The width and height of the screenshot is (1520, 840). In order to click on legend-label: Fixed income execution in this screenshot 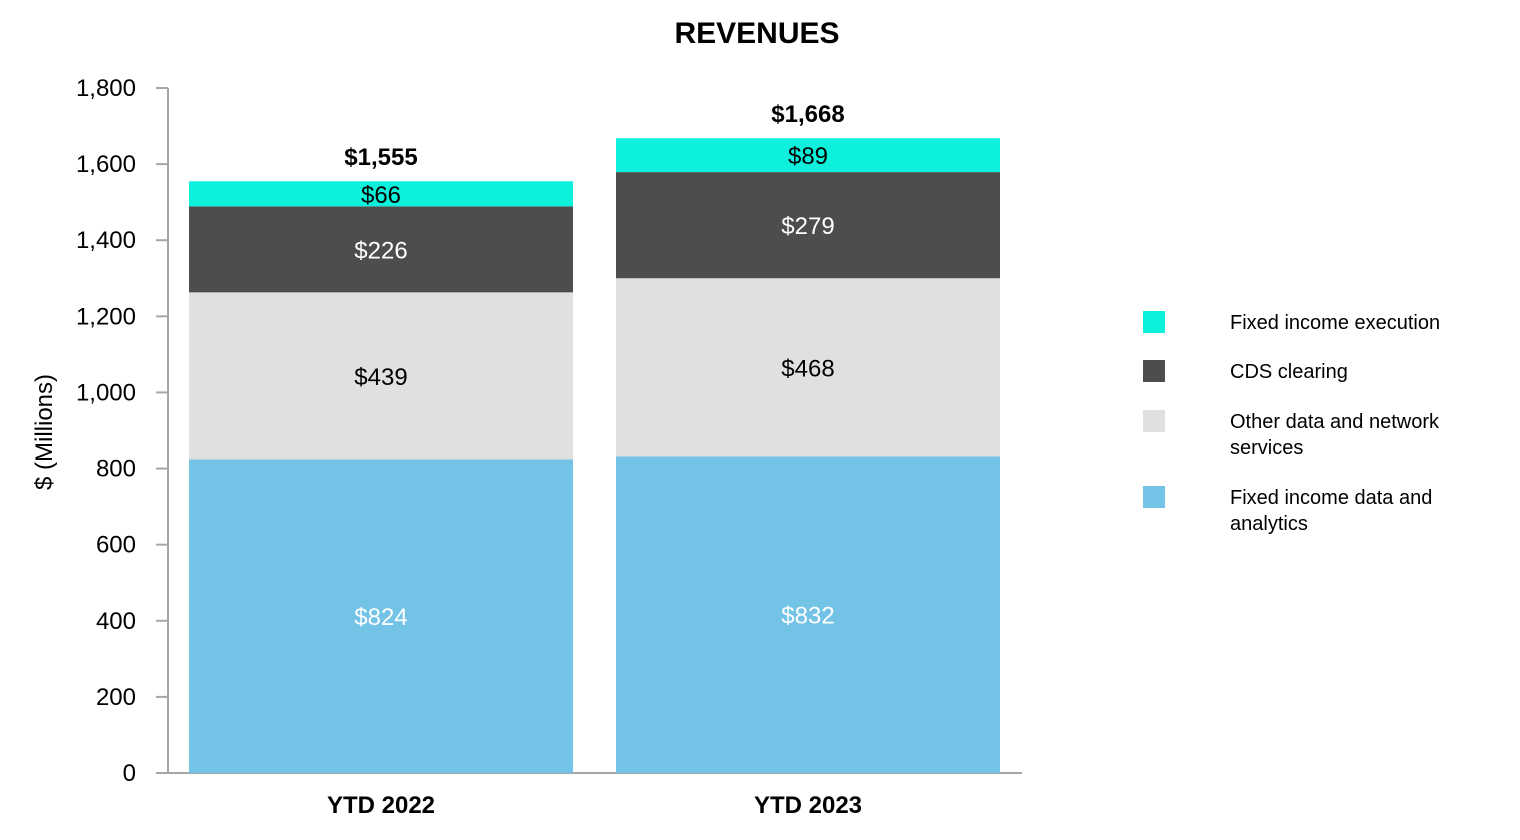, I will do `click(1335, 323)`.